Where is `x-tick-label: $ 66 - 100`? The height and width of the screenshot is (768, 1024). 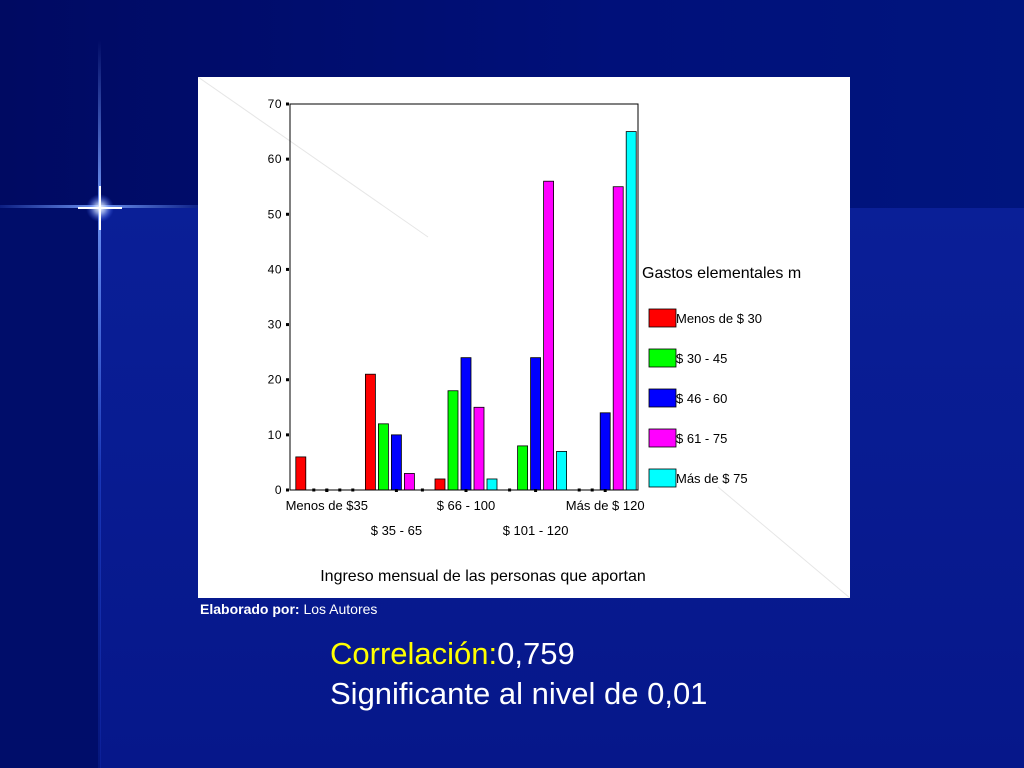
x-tick-label: $ 66 - 100 is located at coordinates (466, 505).